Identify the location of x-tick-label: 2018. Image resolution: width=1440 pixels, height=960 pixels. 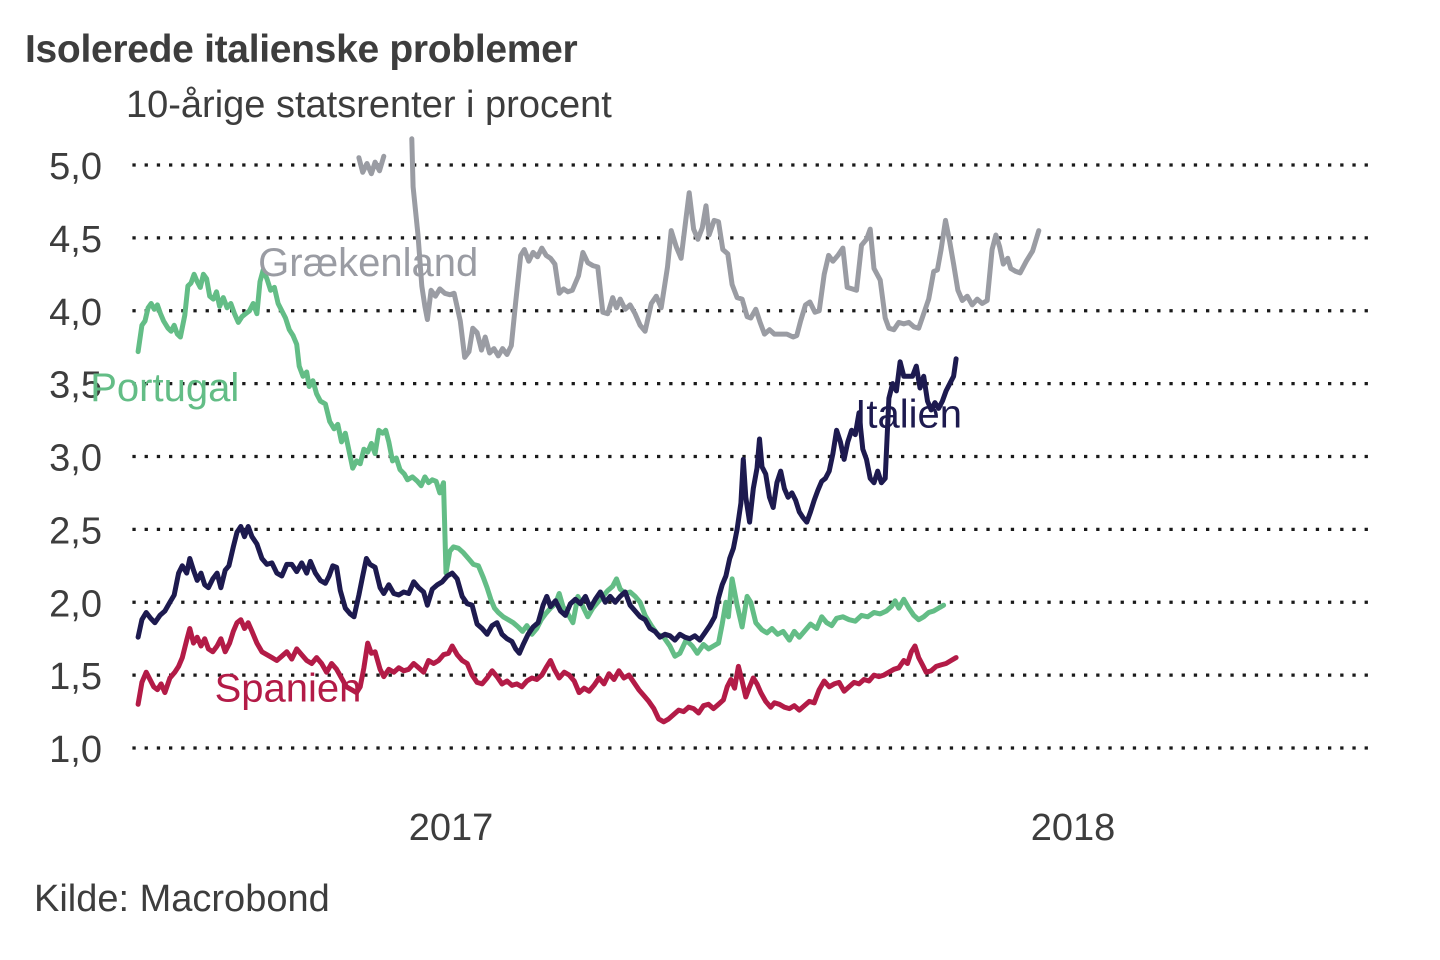
(1073, 828).